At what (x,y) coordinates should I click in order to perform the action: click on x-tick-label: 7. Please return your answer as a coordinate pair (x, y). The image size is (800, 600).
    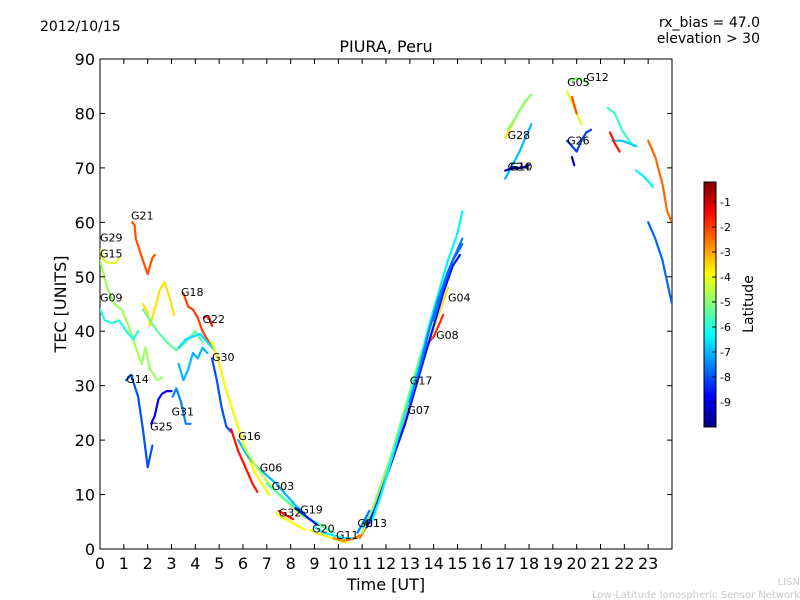
    Looking at the image, I should click on (267, 563).